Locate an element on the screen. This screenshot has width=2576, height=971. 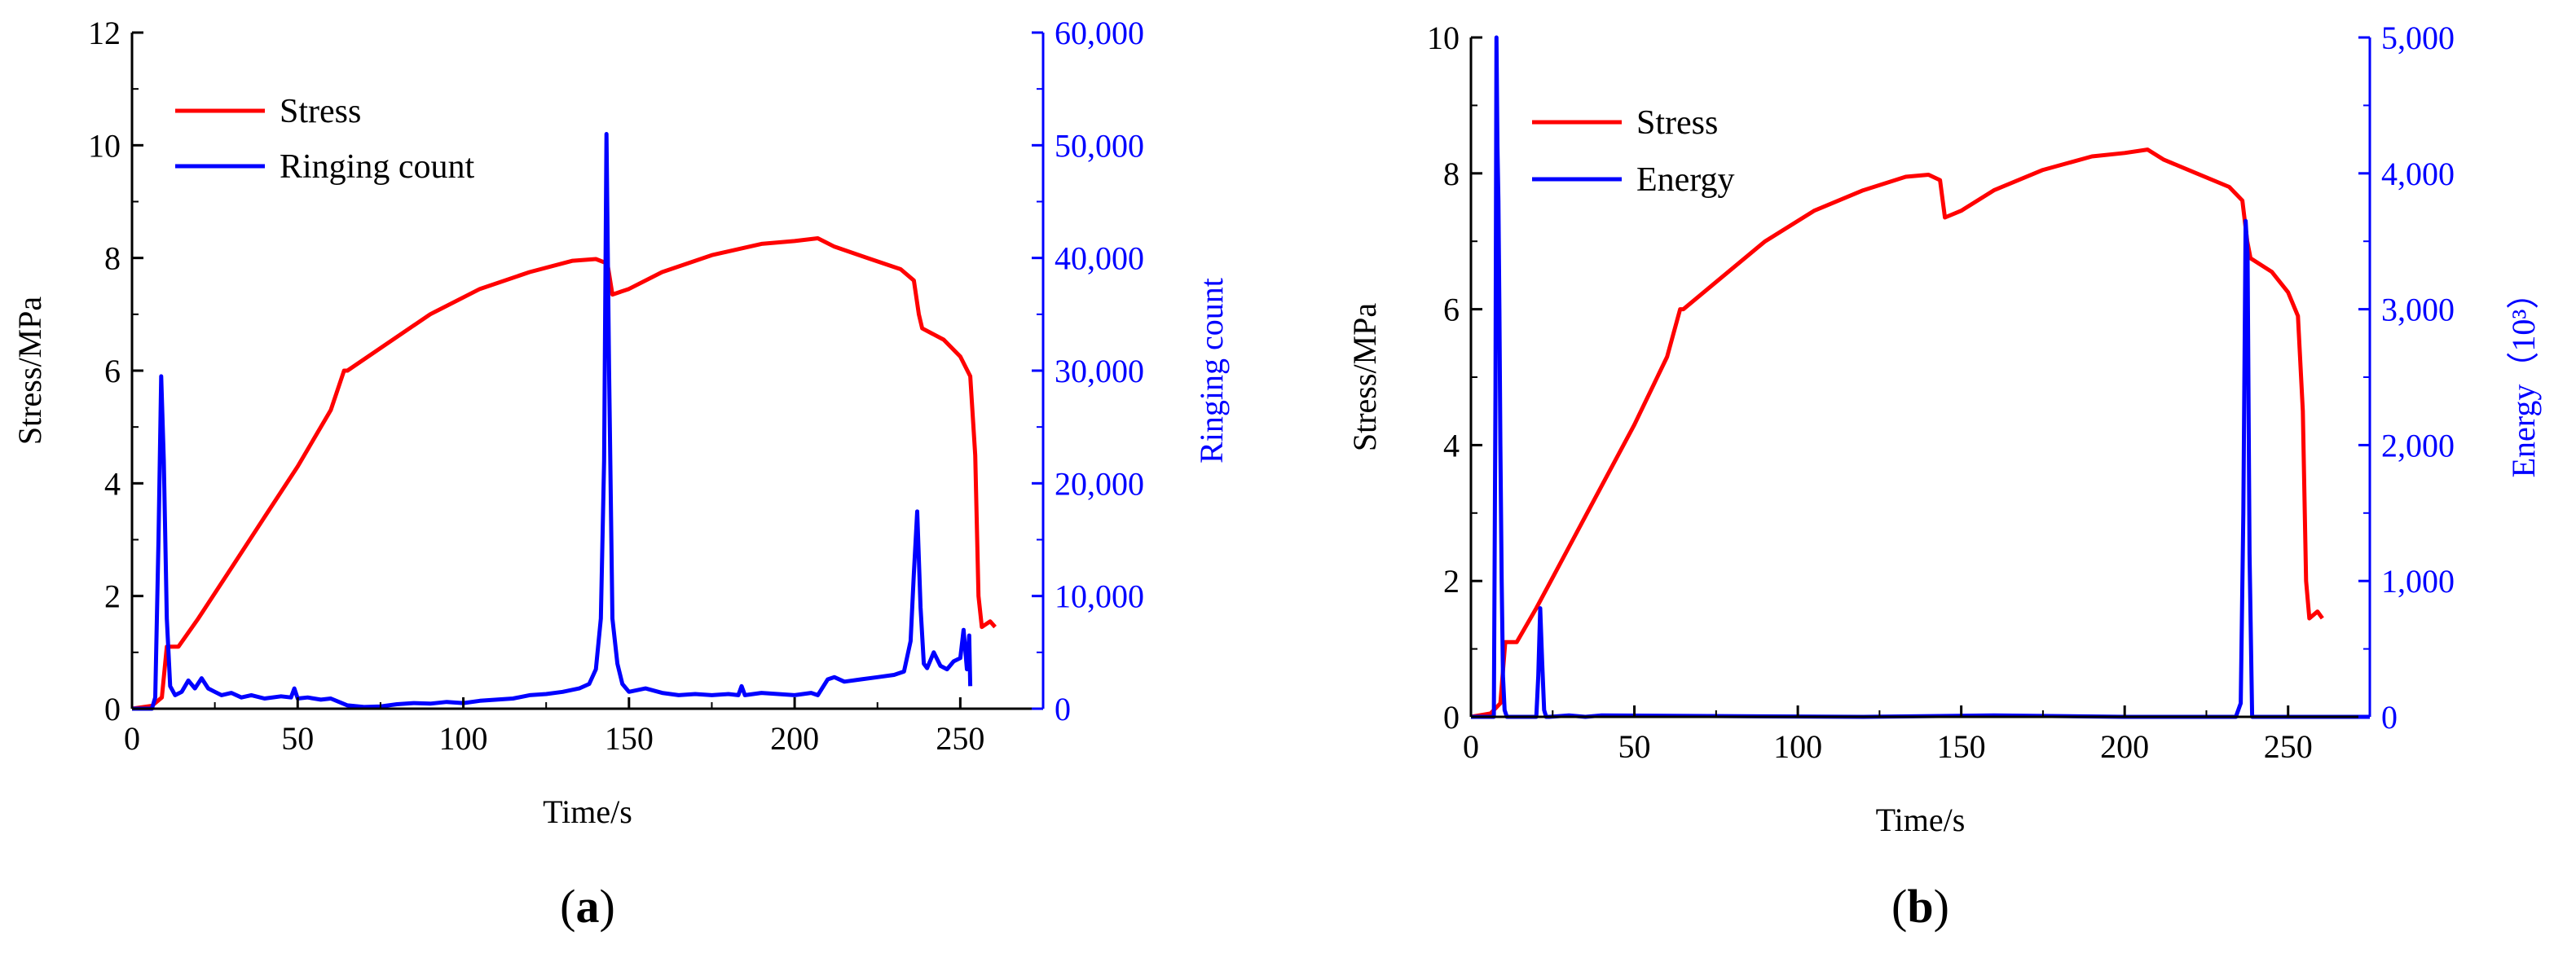
chart0-x-tick-label: 200 is located at coordinates (794, 738).